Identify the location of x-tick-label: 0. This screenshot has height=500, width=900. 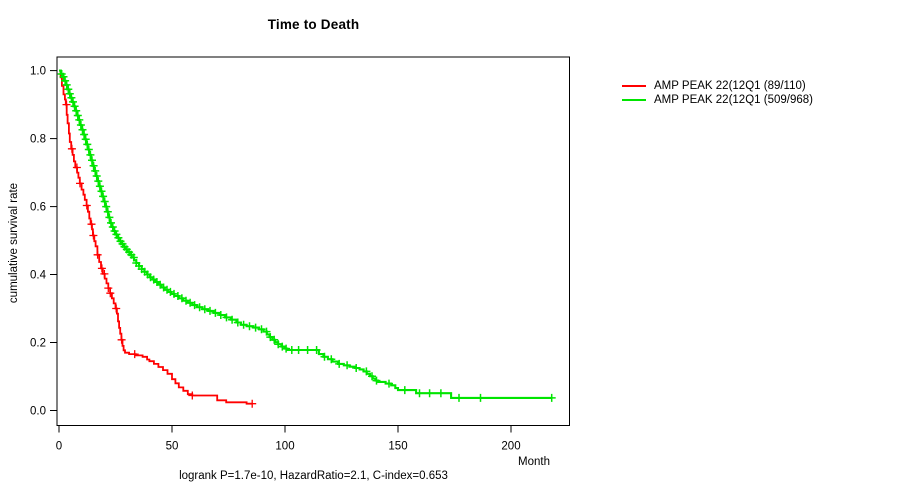
(59, 447).